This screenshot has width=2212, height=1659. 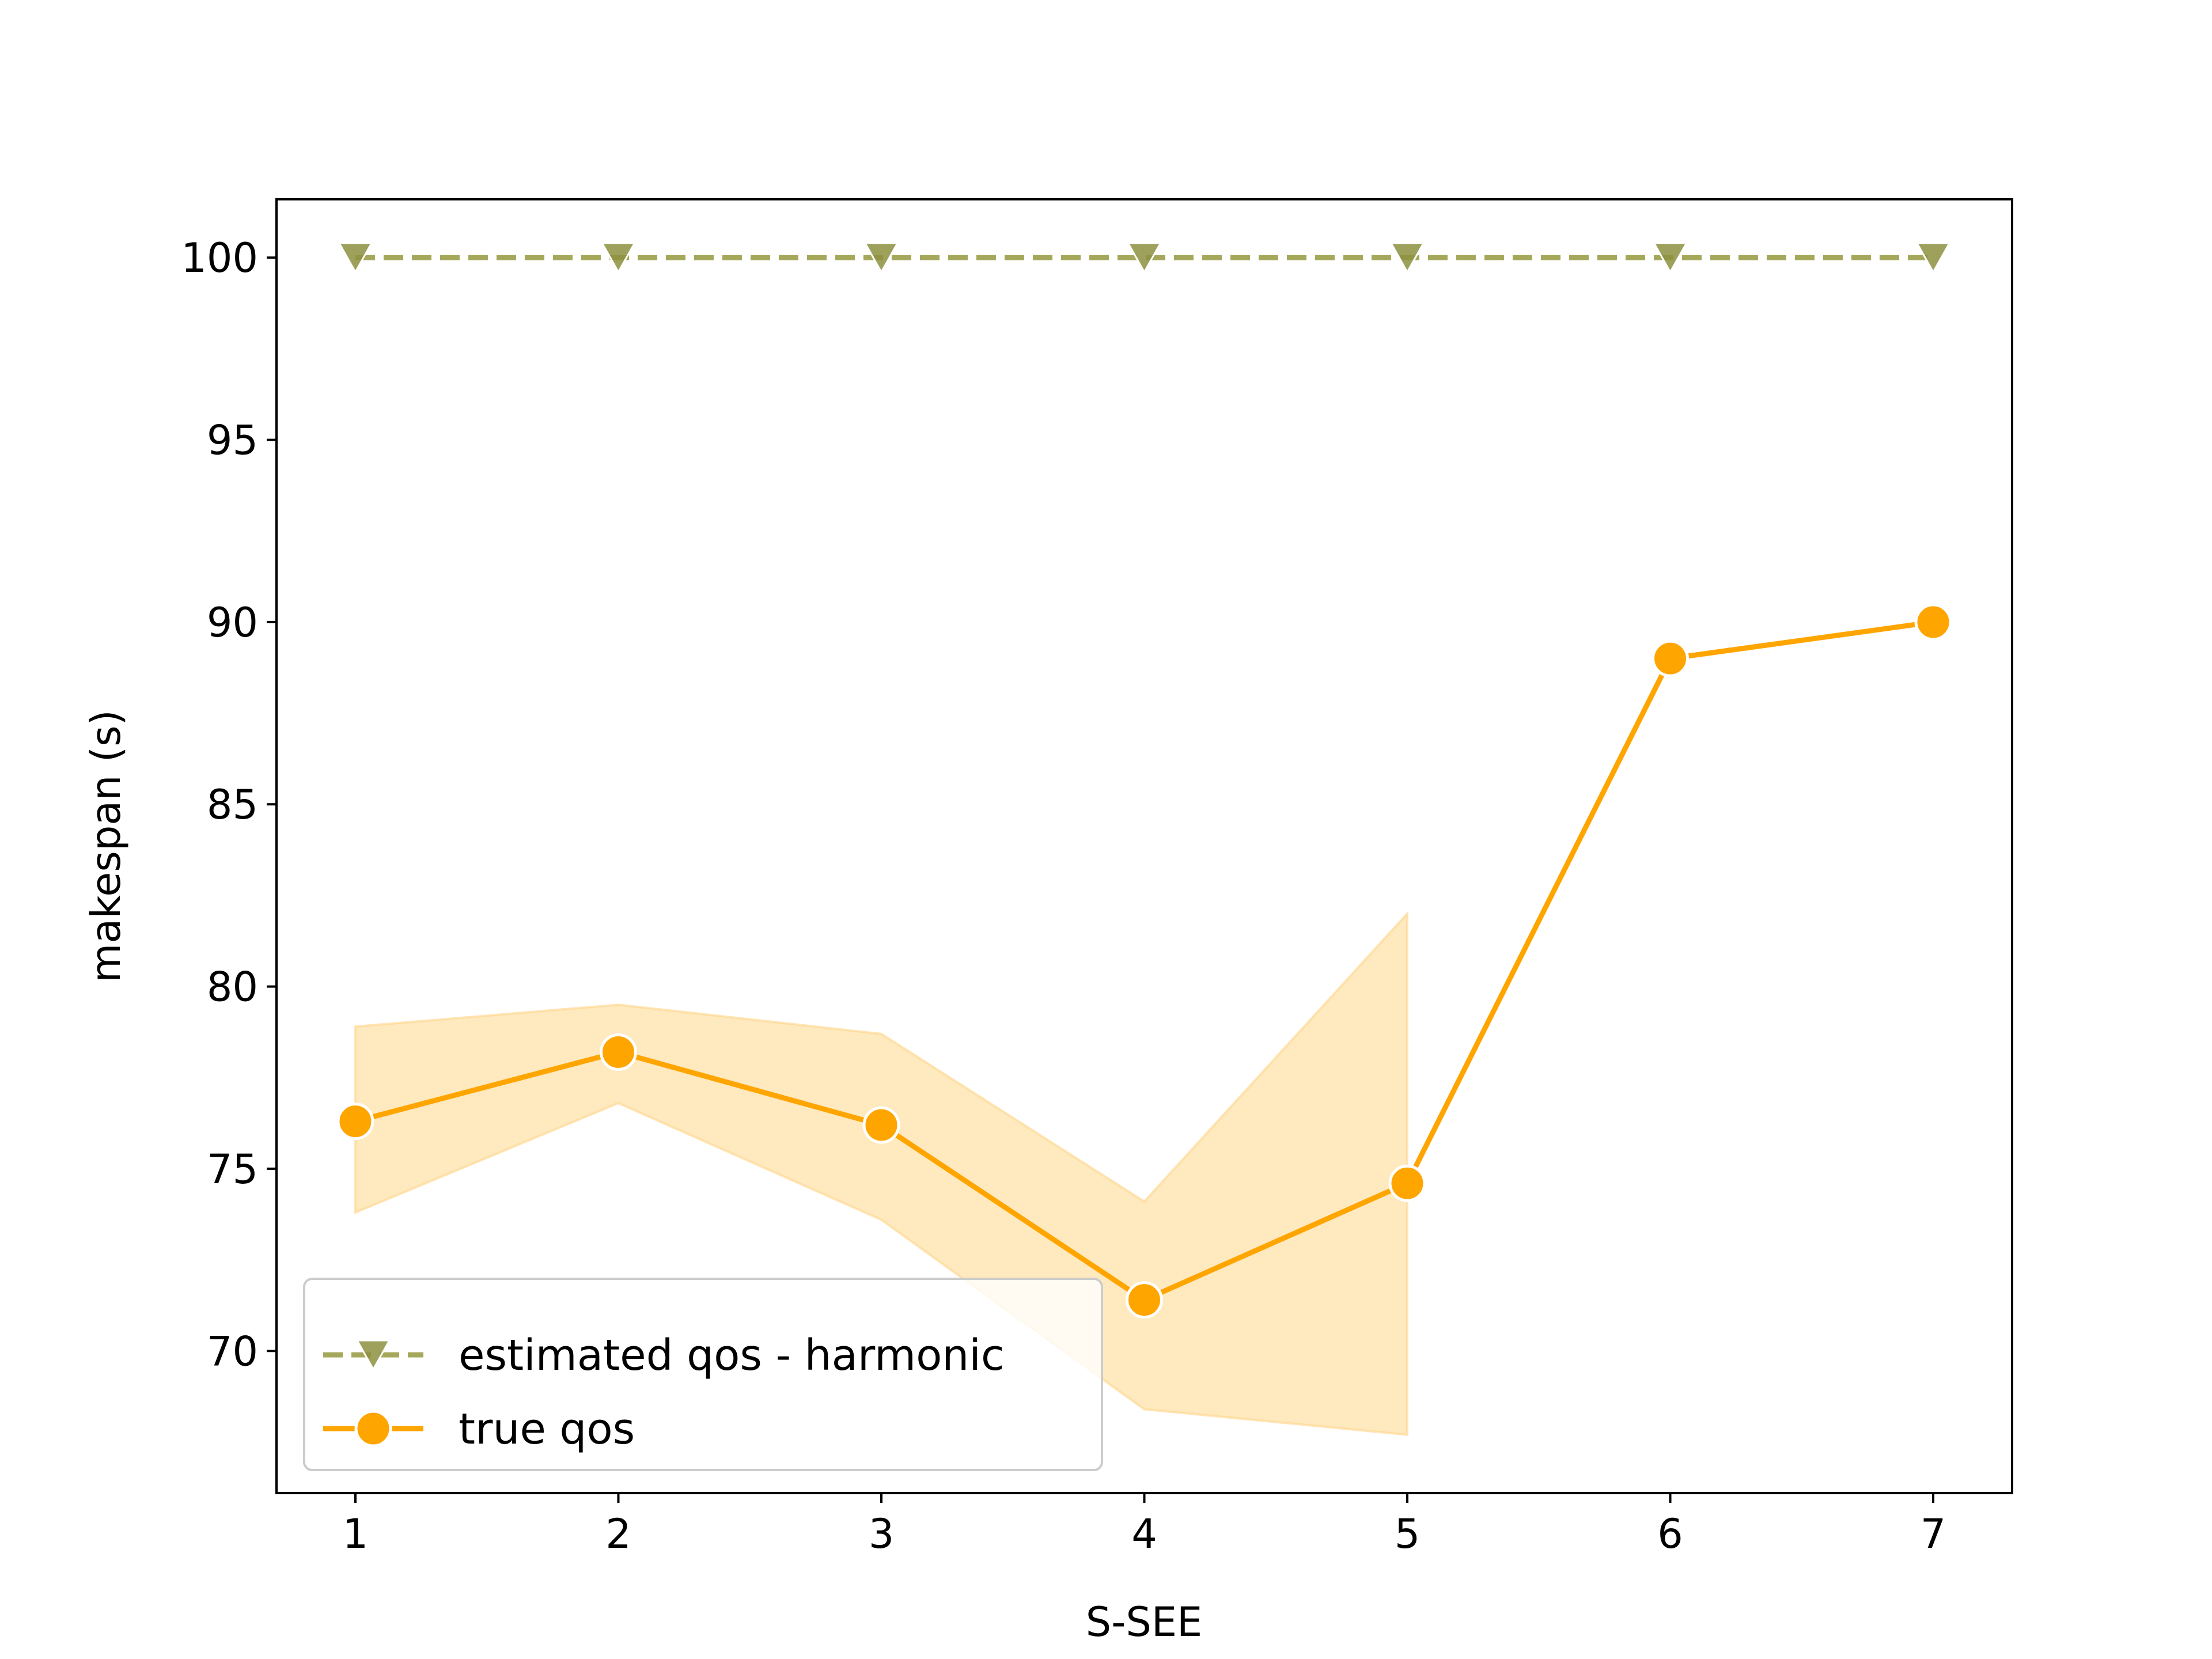 I want to click on y-axis: 70 75 80 85 90 95 100, so click(x=228, y=804).